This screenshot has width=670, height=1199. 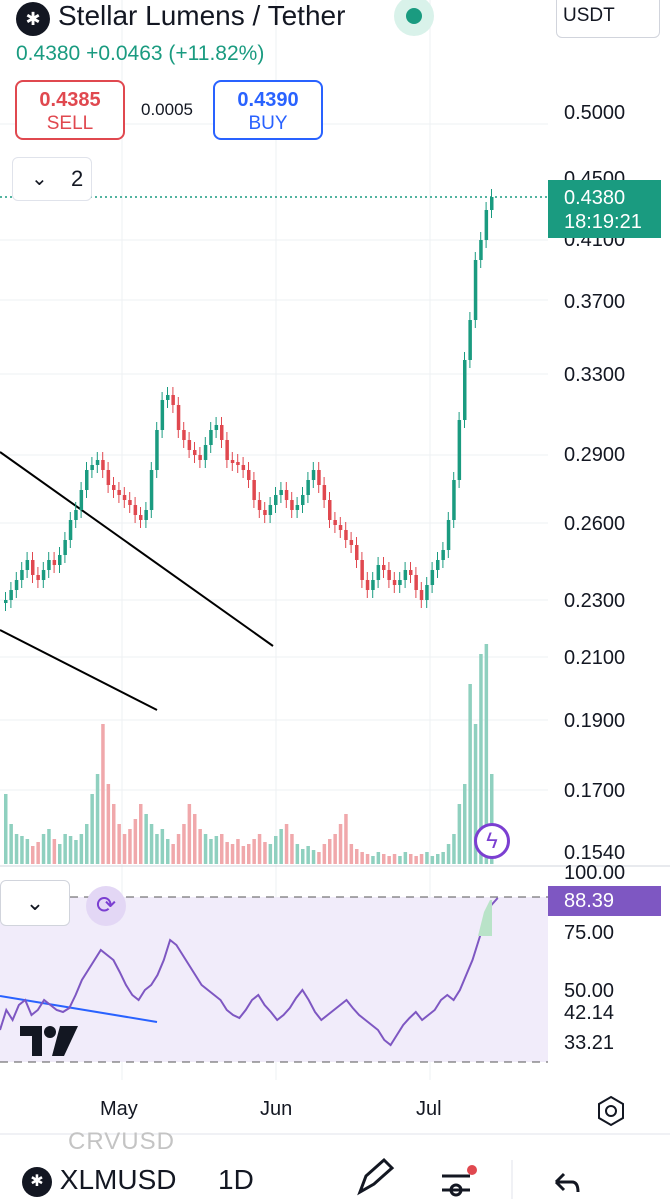 I want to click on bar-countdown: 18:19:21, so click(x=603, y=222).